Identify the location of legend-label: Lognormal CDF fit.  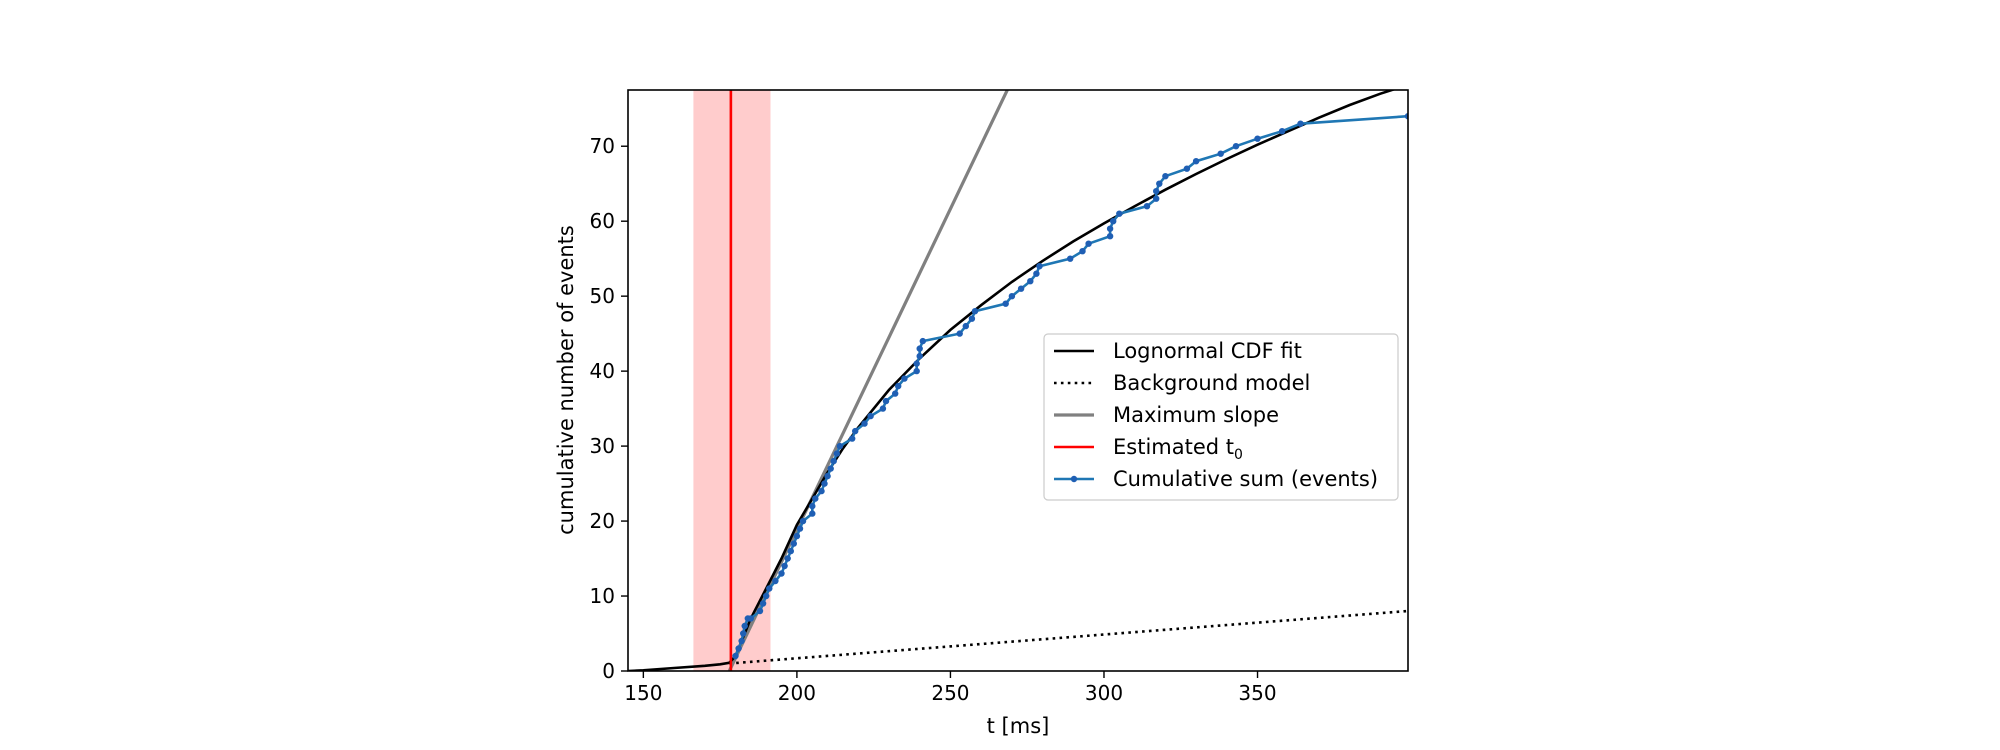
(1207, 351).